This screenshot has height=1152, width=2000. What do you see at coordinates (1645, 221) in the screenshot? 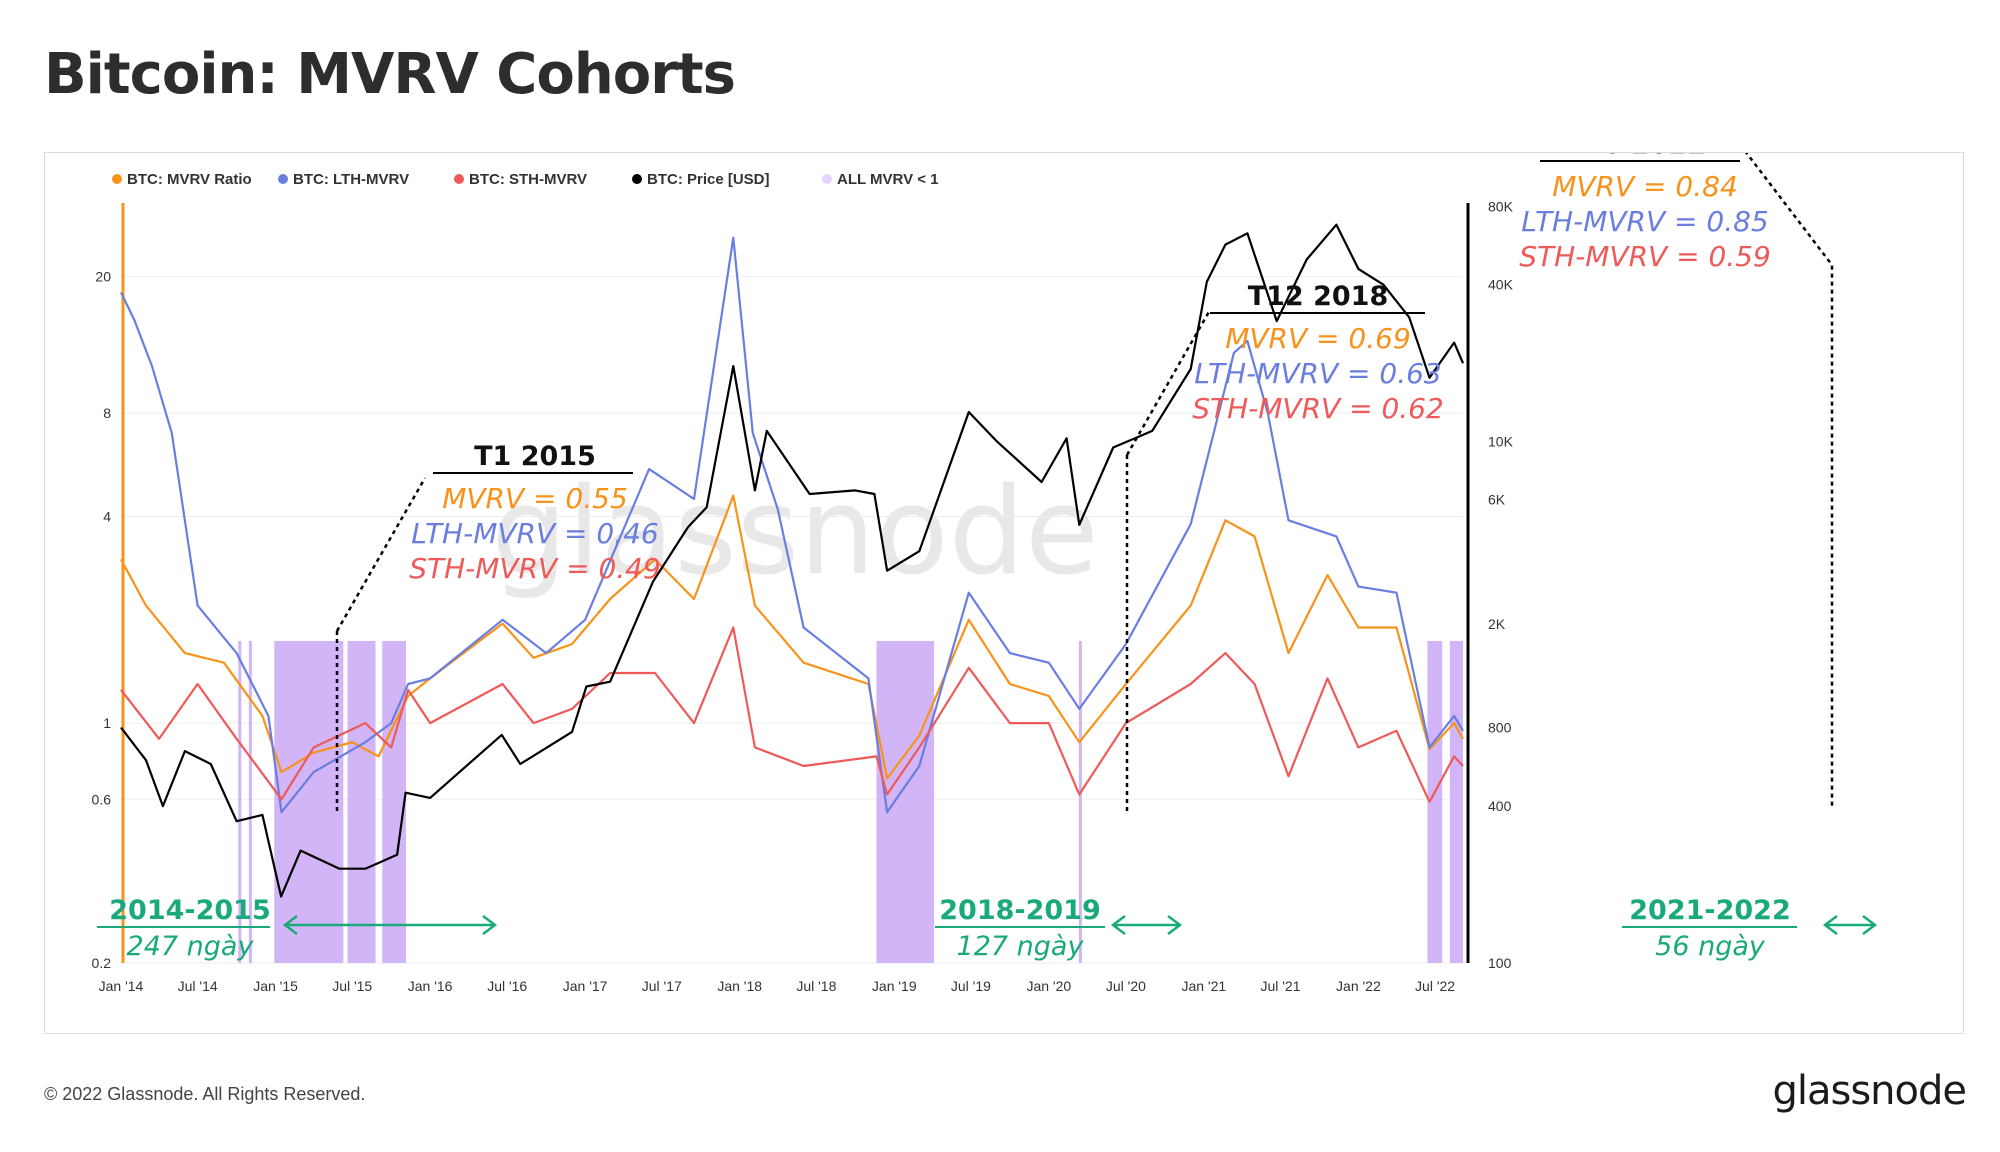
I see `annotation-lth-mvrv: LTH-MVRV = 0.85` at bounding box center [1645, 221].